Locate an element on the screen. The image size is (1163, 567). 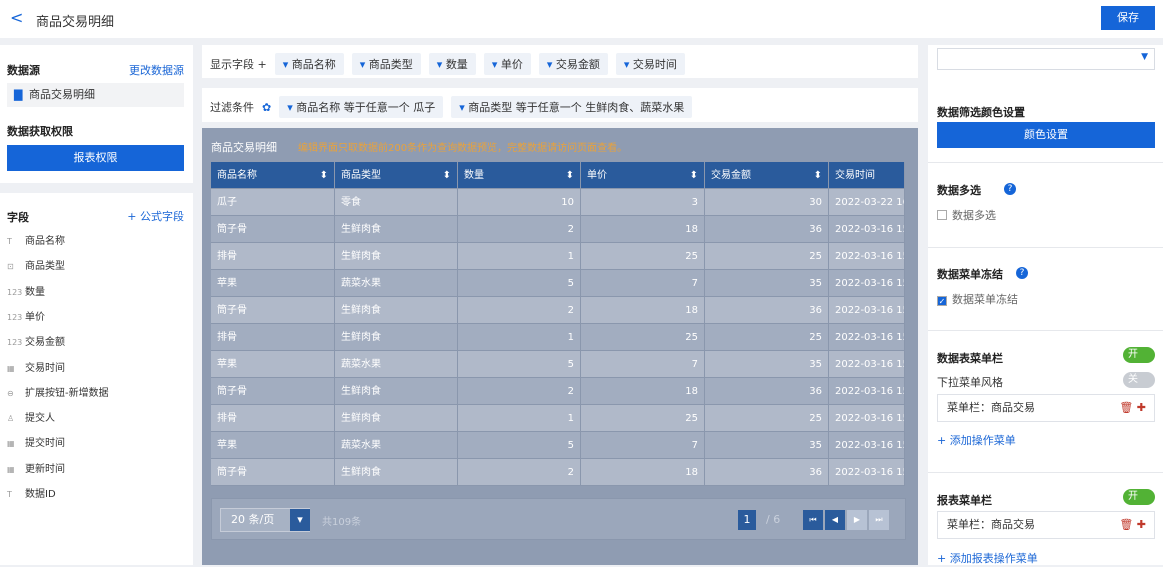
page-nav-button: ⏮ is located at coordinates (813, 520).